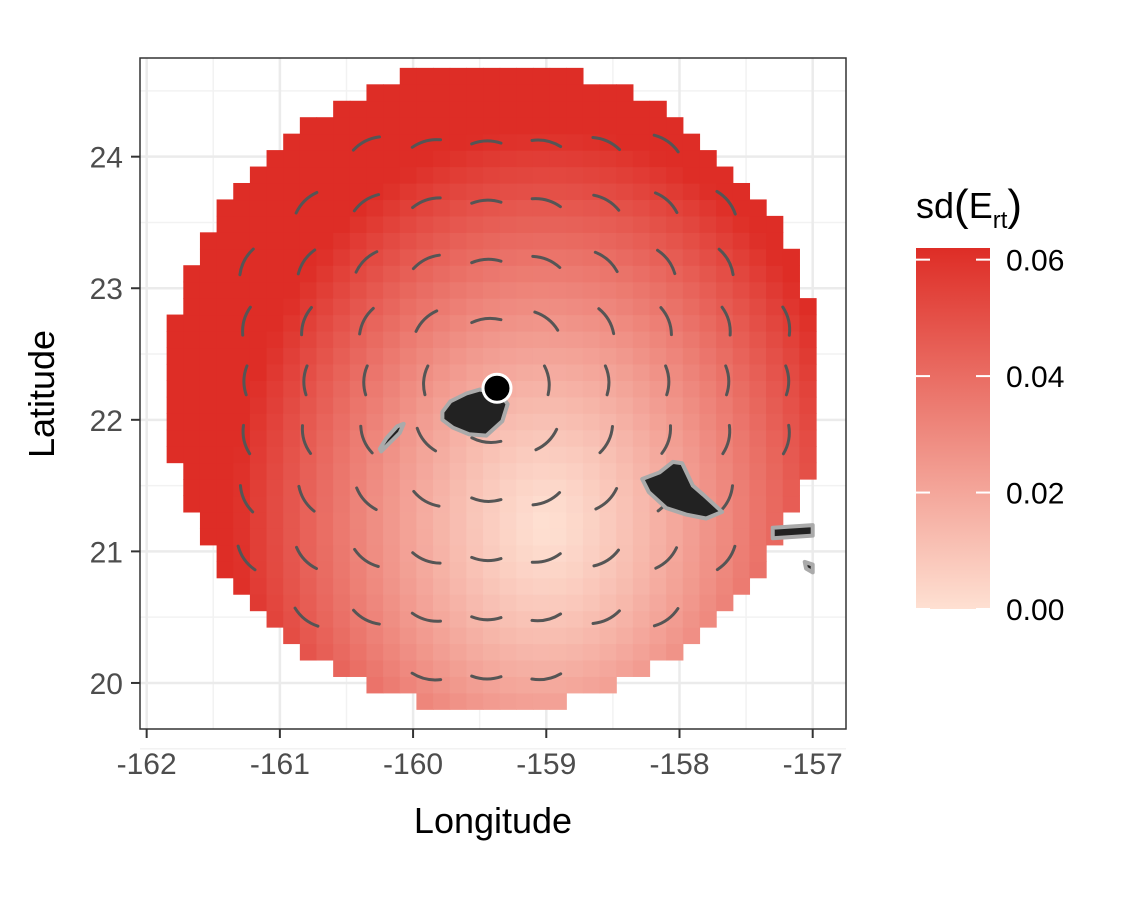  Describe the element at coordinates (1035, 610) in the screenshot. I see `legend-tick-label: 0.00` at that location.